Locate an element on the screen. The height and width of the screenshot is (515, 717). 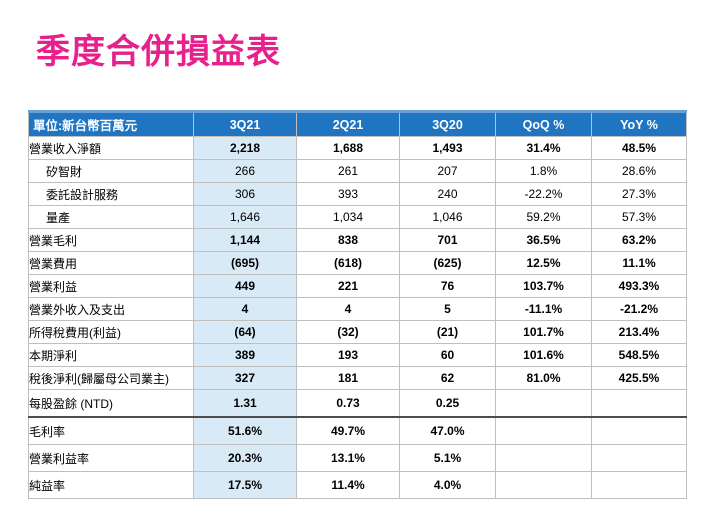
cell-yoy: -21.2% is located at coordinates (639, 309).